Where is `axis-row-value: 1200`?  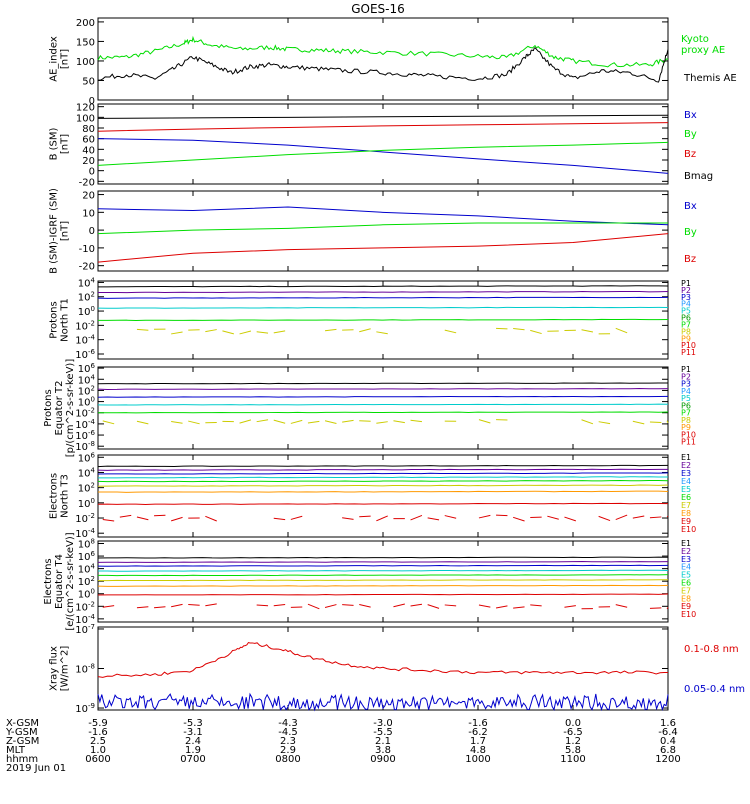
axis-row-value: 1200 is located at coordinates (667, 759).